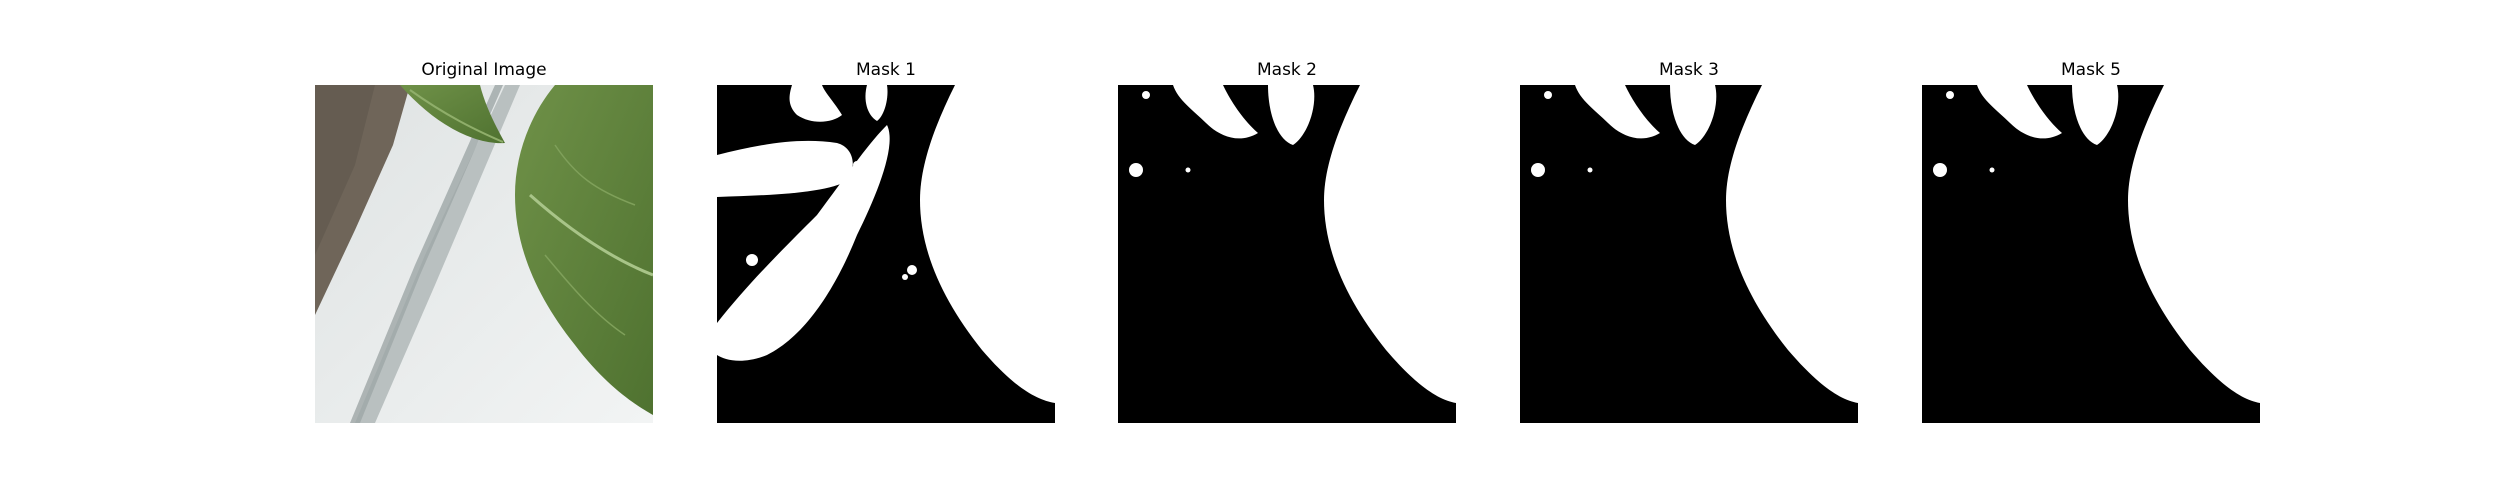 The height and width of the screenshot is (500, 2500). Describe the element at coordinates (484, 70) in the screenshot. I see `panel-title: Original Image` at that location.